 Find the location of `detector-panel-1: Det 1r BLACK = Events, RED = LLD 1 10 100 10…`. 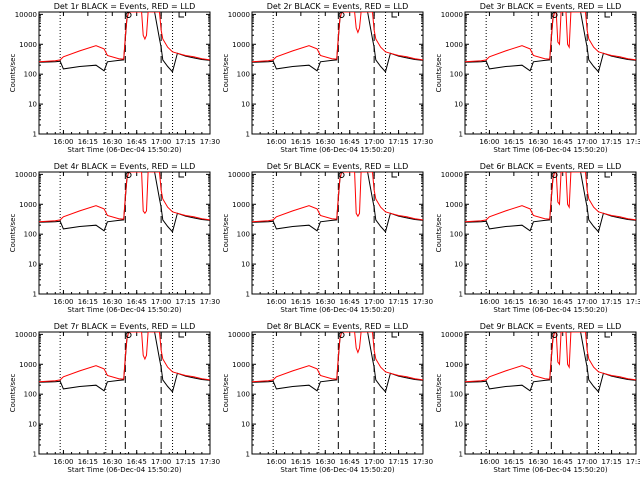

detector-panel-1: Det 1r BLACK = Events, RED = LLD 1 10 100 10… is located at coordinates (114, 78).